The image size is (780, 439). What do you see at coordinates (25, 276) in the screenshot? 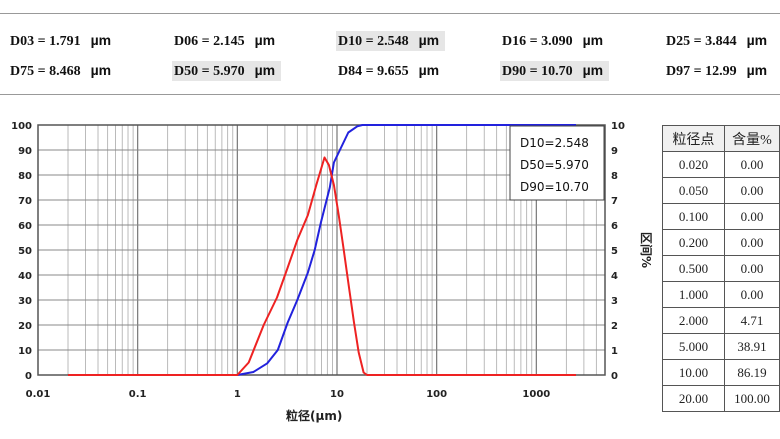
I see `y-tick-left: 40` at bounding box center [25, 276].